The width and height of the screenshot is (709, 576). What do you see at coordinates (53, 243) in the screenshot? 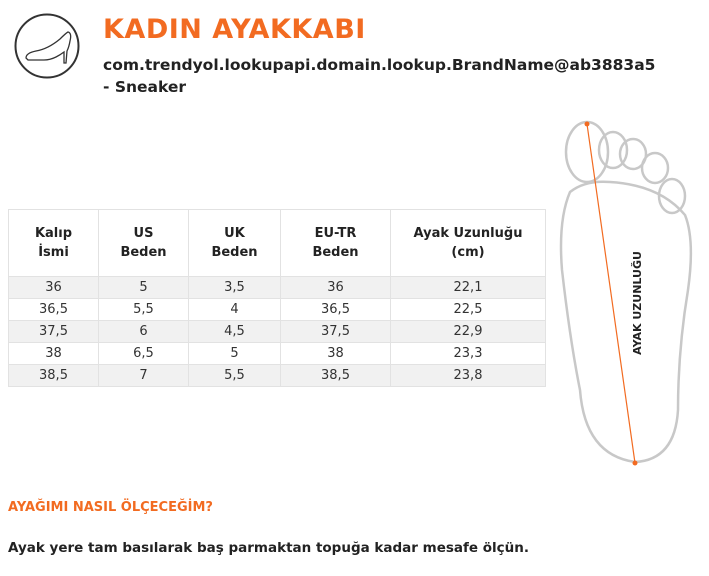
I see `header-kalip: Kalıp İsmi` at bounding box center [53, 243].